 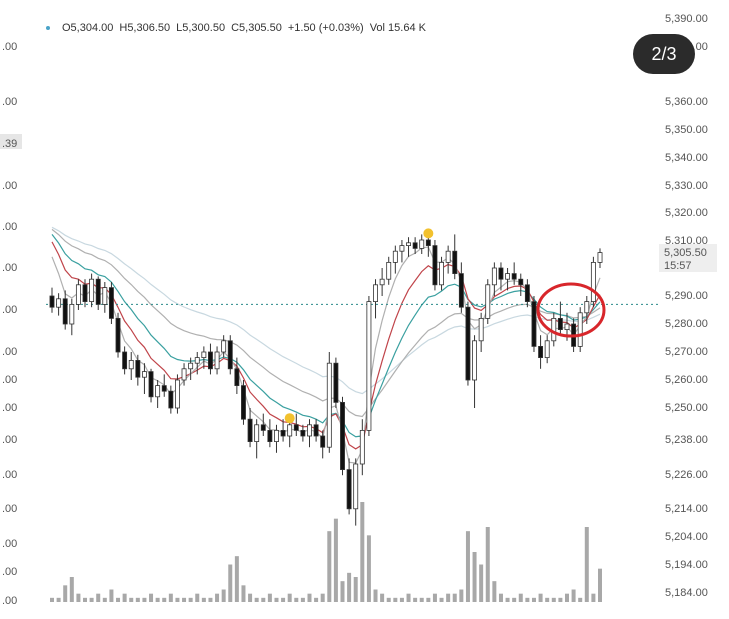 I want to click on ohlc-low: L5,300.50, so click(x=201, y=28).